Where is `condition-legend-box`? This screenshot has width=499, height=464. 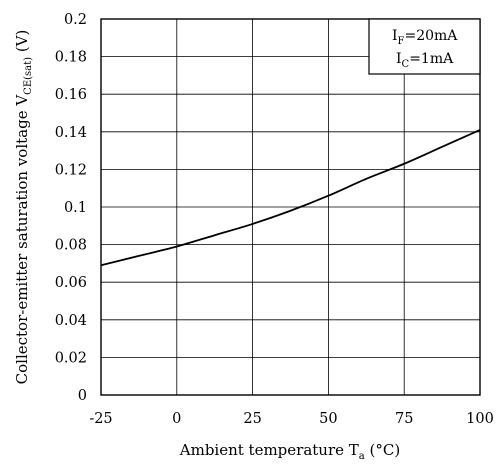
condition-legend-box is located at coordinates (424, 46).